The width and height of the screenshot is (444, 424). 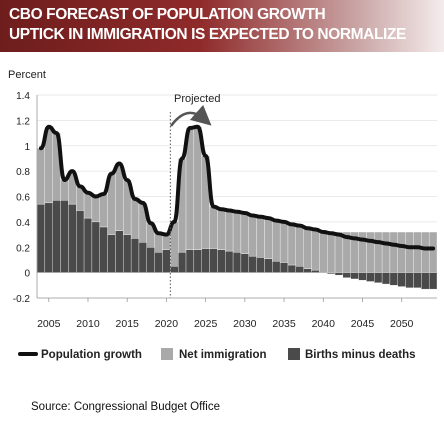 I want to click on x-tick-label: 2020, so click(x=167, y=324).